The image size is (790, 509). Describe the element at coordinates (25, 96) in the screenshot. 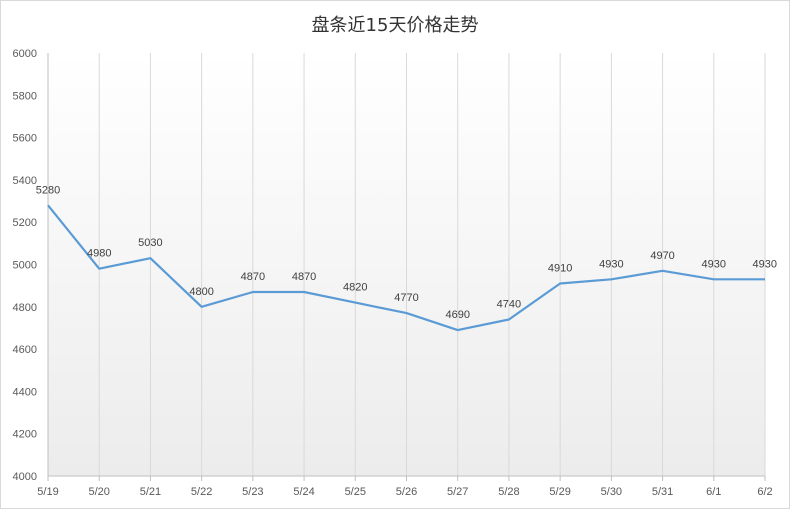

I see `y-tick-label: 5800` at that location.